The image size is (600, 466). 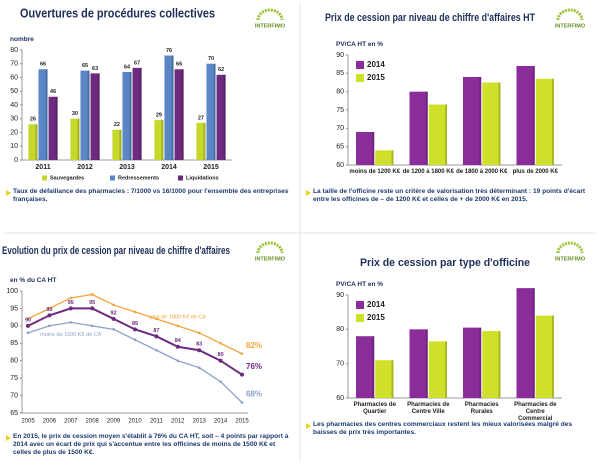 I want to click on x-tick-label: Pharmacies de Centre Commercial, so click(x=535, y=412).